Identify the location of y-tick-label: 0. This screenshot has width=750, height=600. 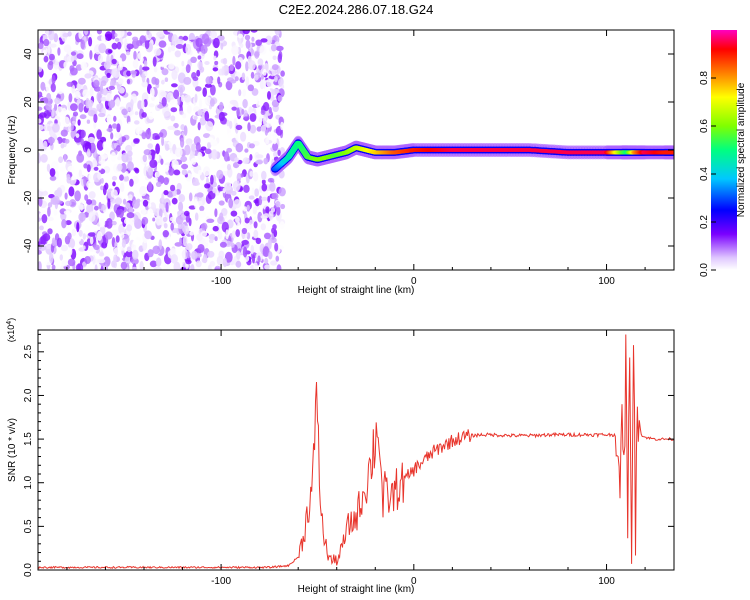
(28, 150).